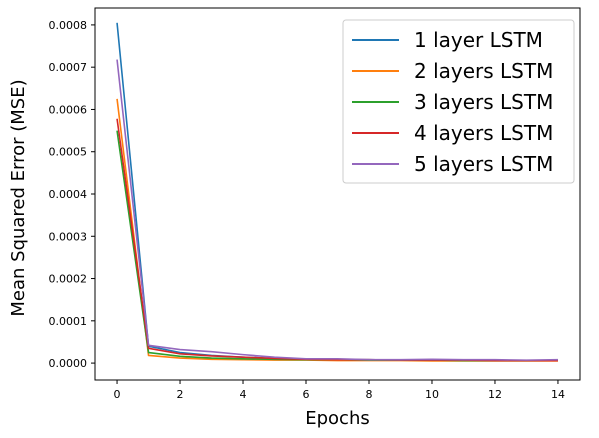 This screenshot has width=599, height=438. What do you see at coordinates (18, 197) in the screenshot?
I see `y-axis-label: Mean Squared Error (MSE)` at bounding box center [18, 197].